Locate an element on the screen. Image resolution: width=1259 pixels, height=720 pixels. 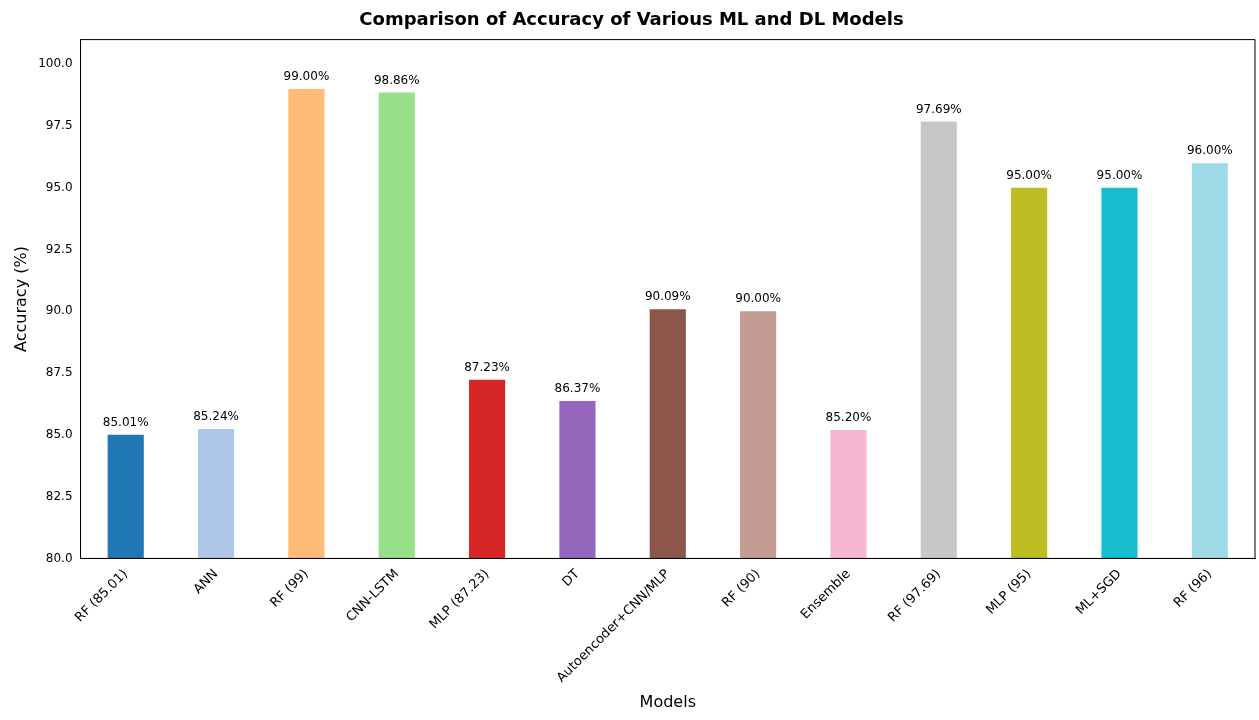
y-tick-label: 85.0 is located at coordinates (59, 434).